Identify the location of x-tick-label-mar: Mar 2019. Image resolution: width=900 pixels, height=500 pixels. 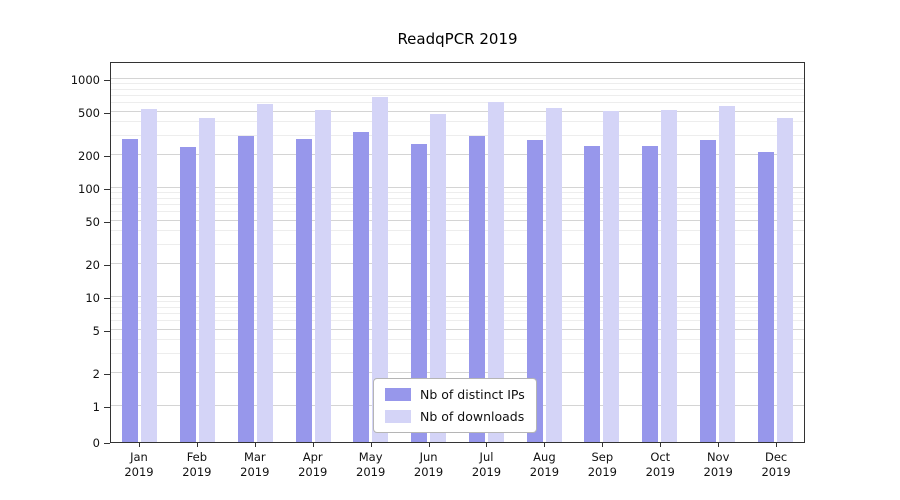
(255, 465).